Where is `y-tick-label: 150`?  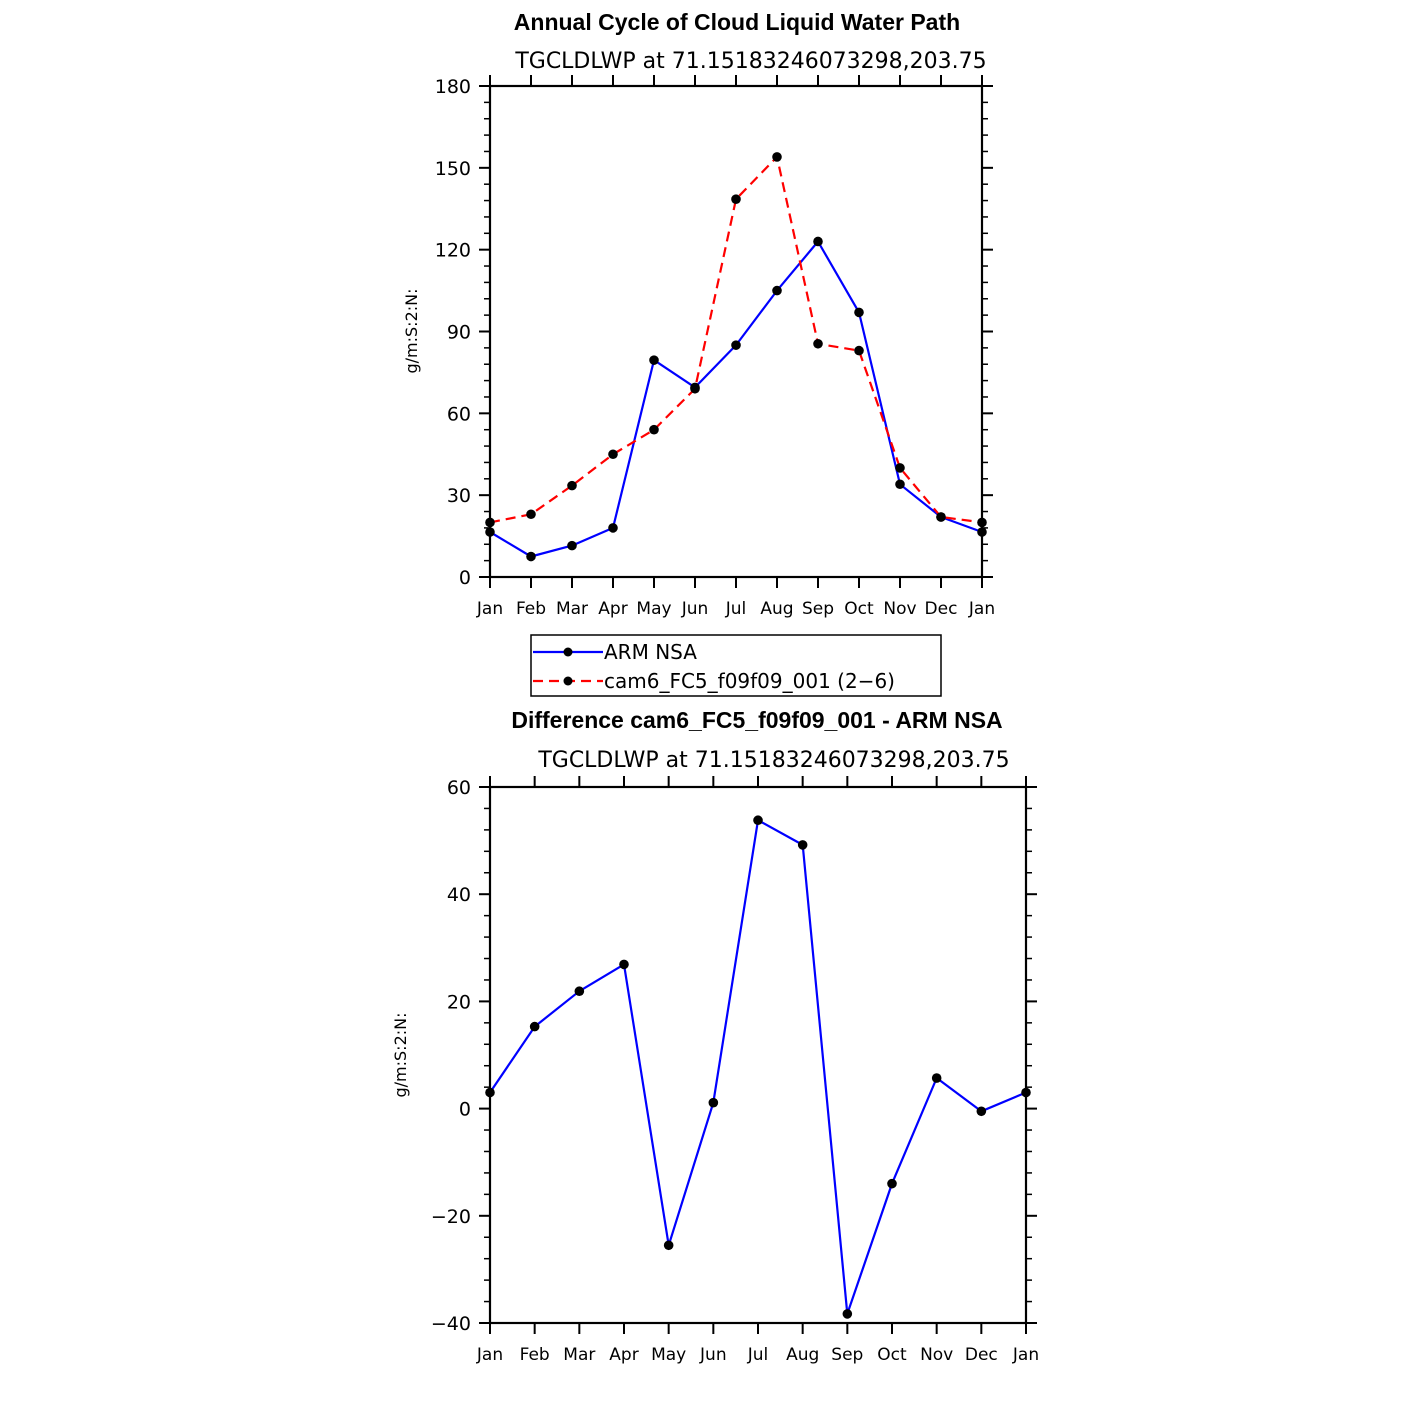
y-tick-label: 150 is located at coordinates (453, 169).